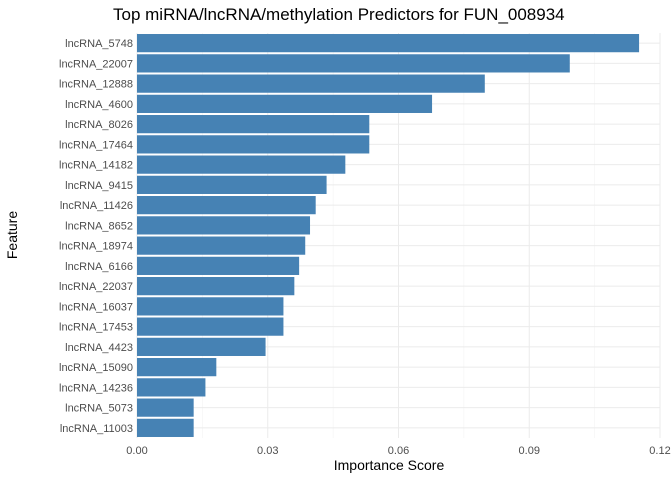 The width and height of the screenshot is (672, 480). What do you see at coordinates (96, 145) in the screenshot?
I see `y-tick-label: lncRNA_17464` at bounding box center [96, 145].